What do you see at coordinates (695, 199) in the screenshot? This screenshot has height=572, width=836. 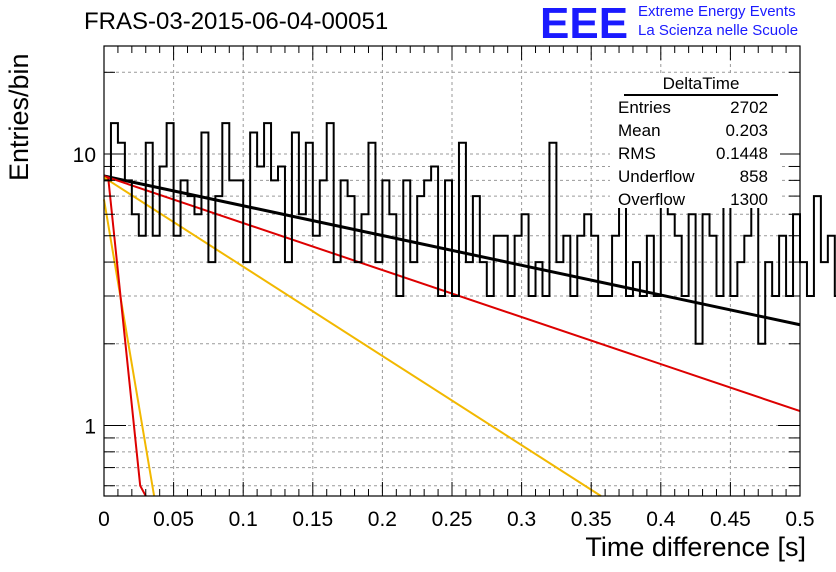 I see `stats-row-overflow: Overflow 1300` at bounding box center [695, 199].